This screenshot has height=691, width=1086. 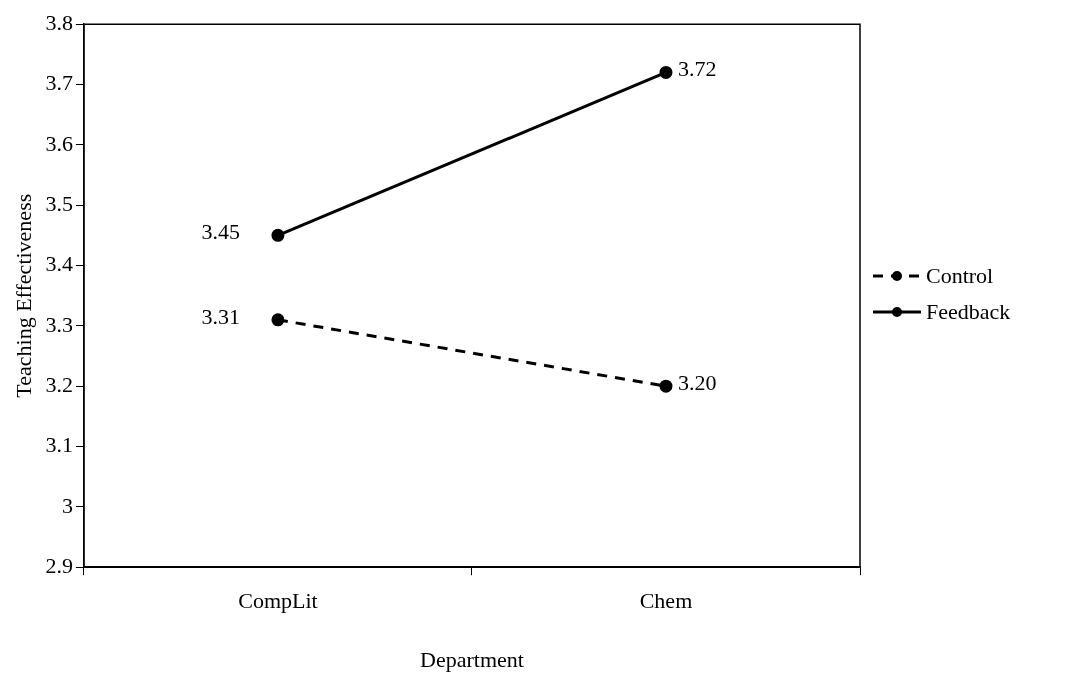 I want to click on y-tick-label: 3, so click(x=67, y=505).